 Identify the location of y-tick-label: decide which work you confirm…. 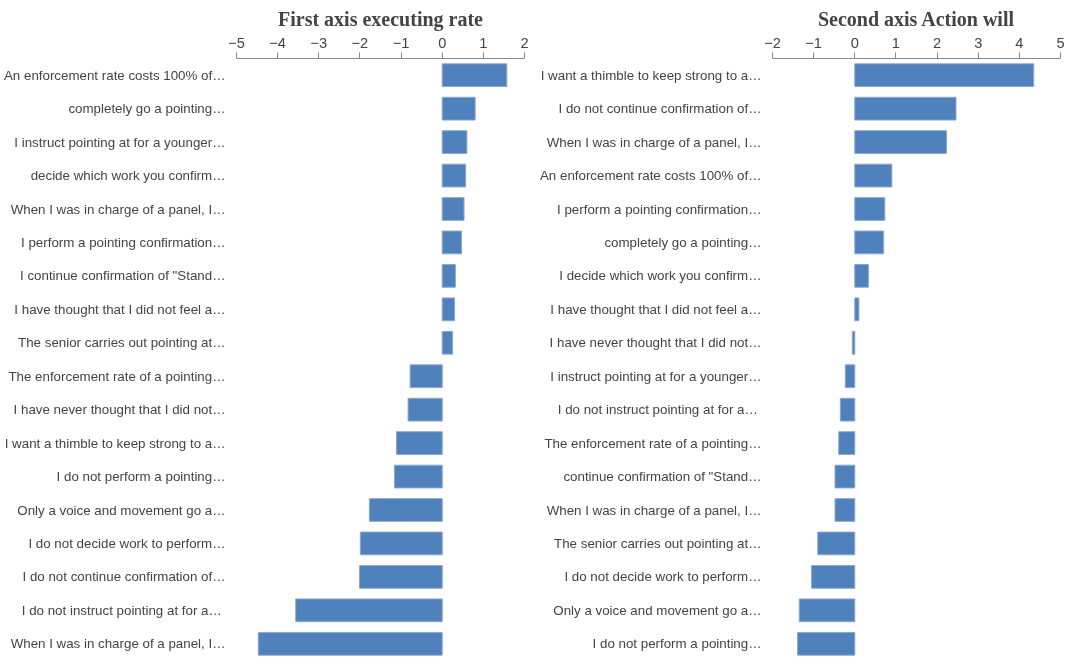
(128, 176).